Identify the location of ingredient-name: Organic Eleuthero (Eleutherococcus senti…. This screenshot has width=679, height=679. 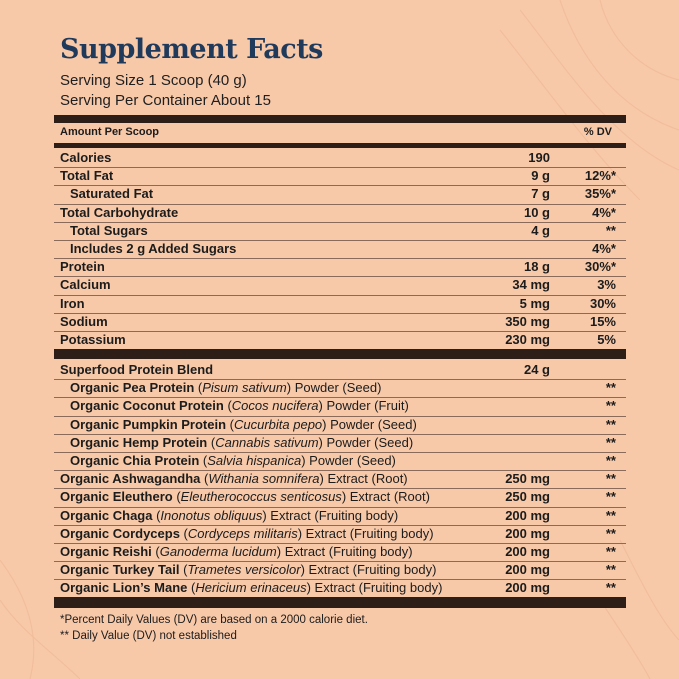
(245, 497).